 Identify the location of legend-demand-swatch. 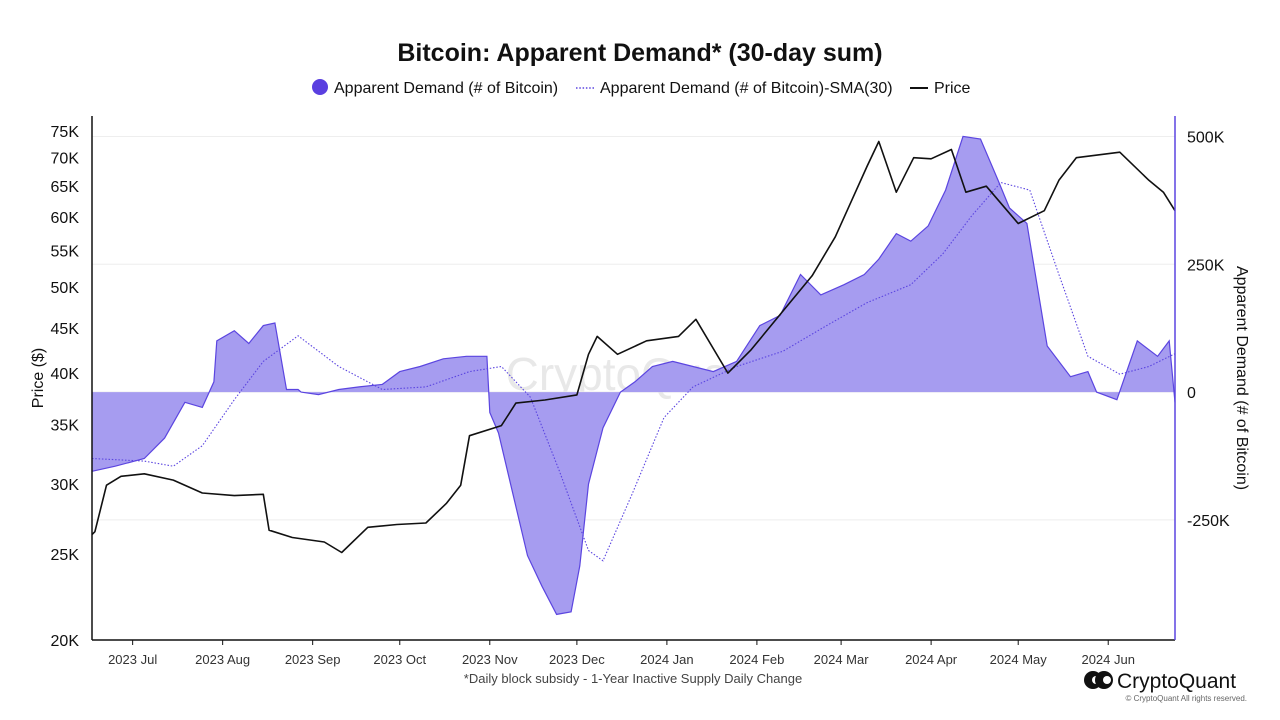
(320, 87).